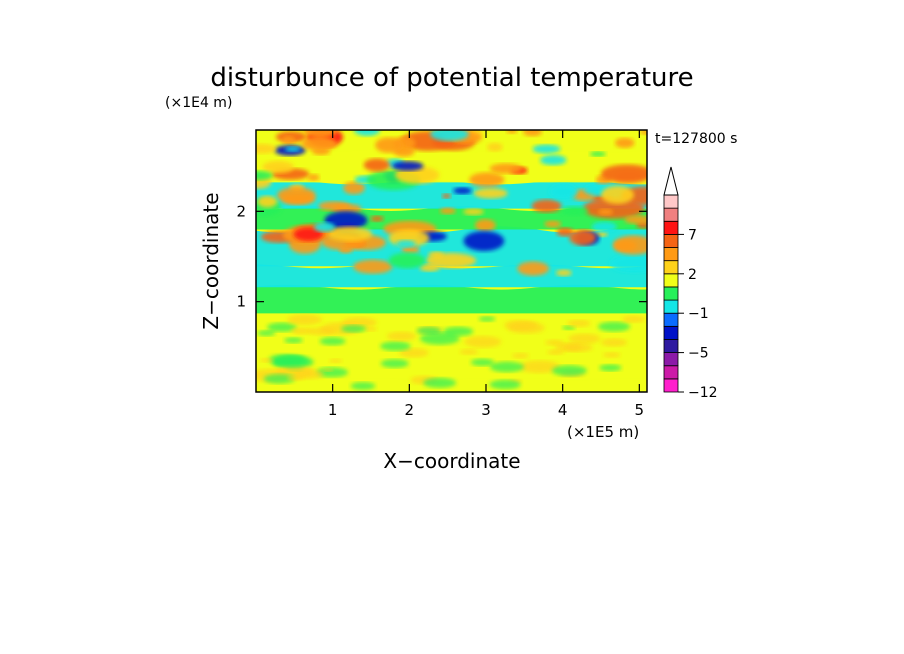 The image size is (904, 654). Describe the element at coordinates (410, 410) in the screenshot. I see `x-tick-label: 2` at that location.